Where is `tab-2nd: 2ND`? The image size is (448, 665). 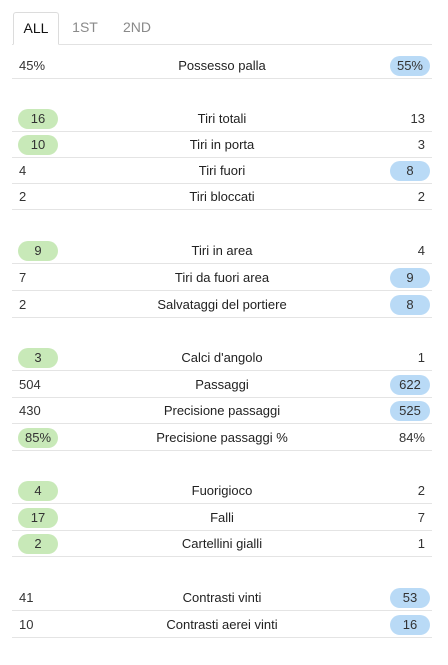
tab-2nd: 2ND is located at coordinates (136, 27).